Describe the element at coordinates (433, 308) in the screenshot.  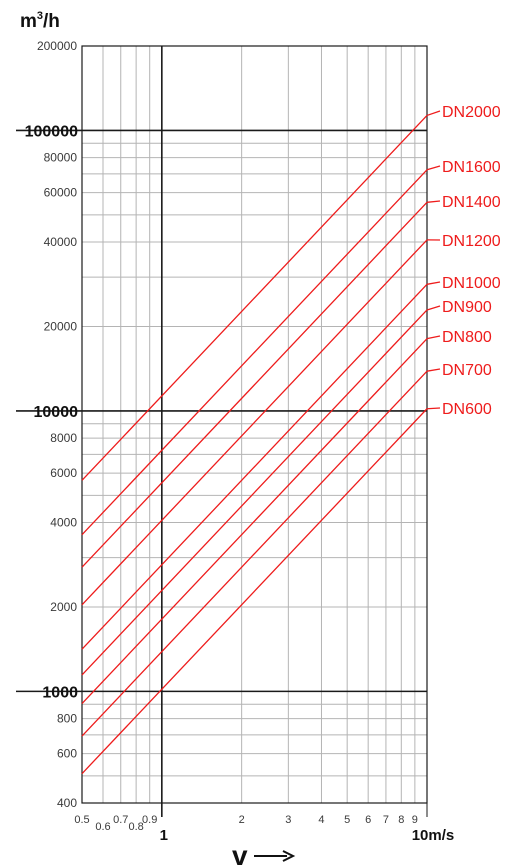
I see `label-leader-dn900` at that location.